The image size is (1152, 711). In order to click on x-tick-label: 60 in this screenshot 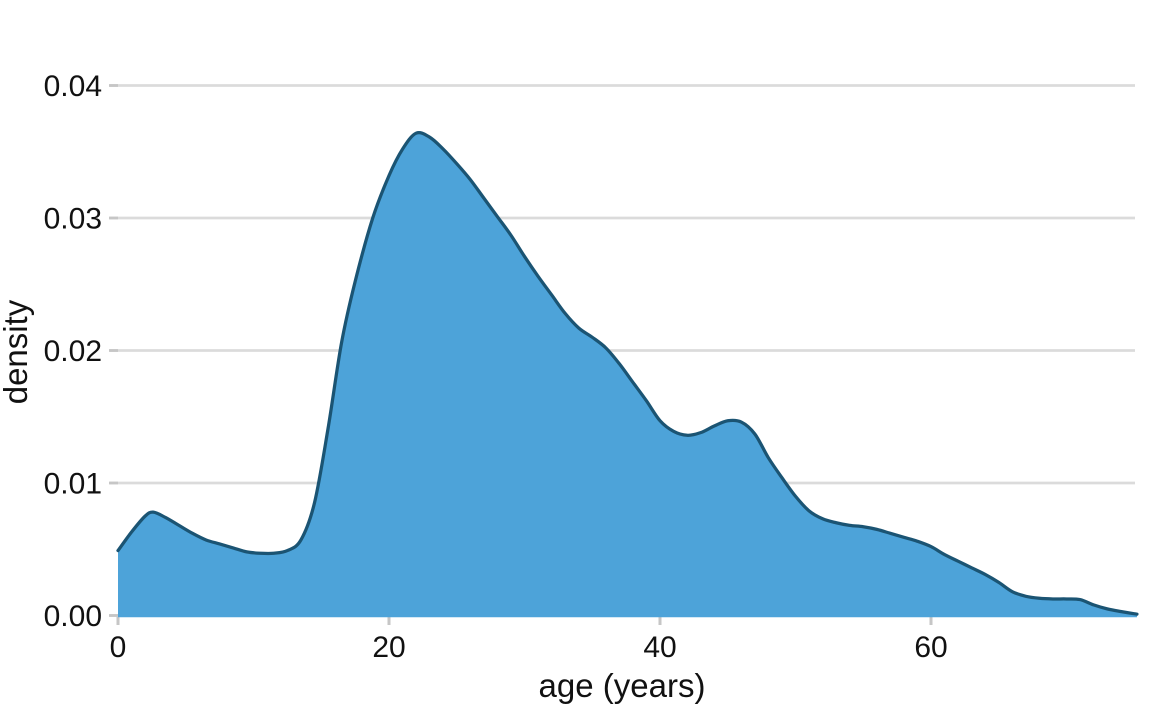, I will do `click(930, 647)`.